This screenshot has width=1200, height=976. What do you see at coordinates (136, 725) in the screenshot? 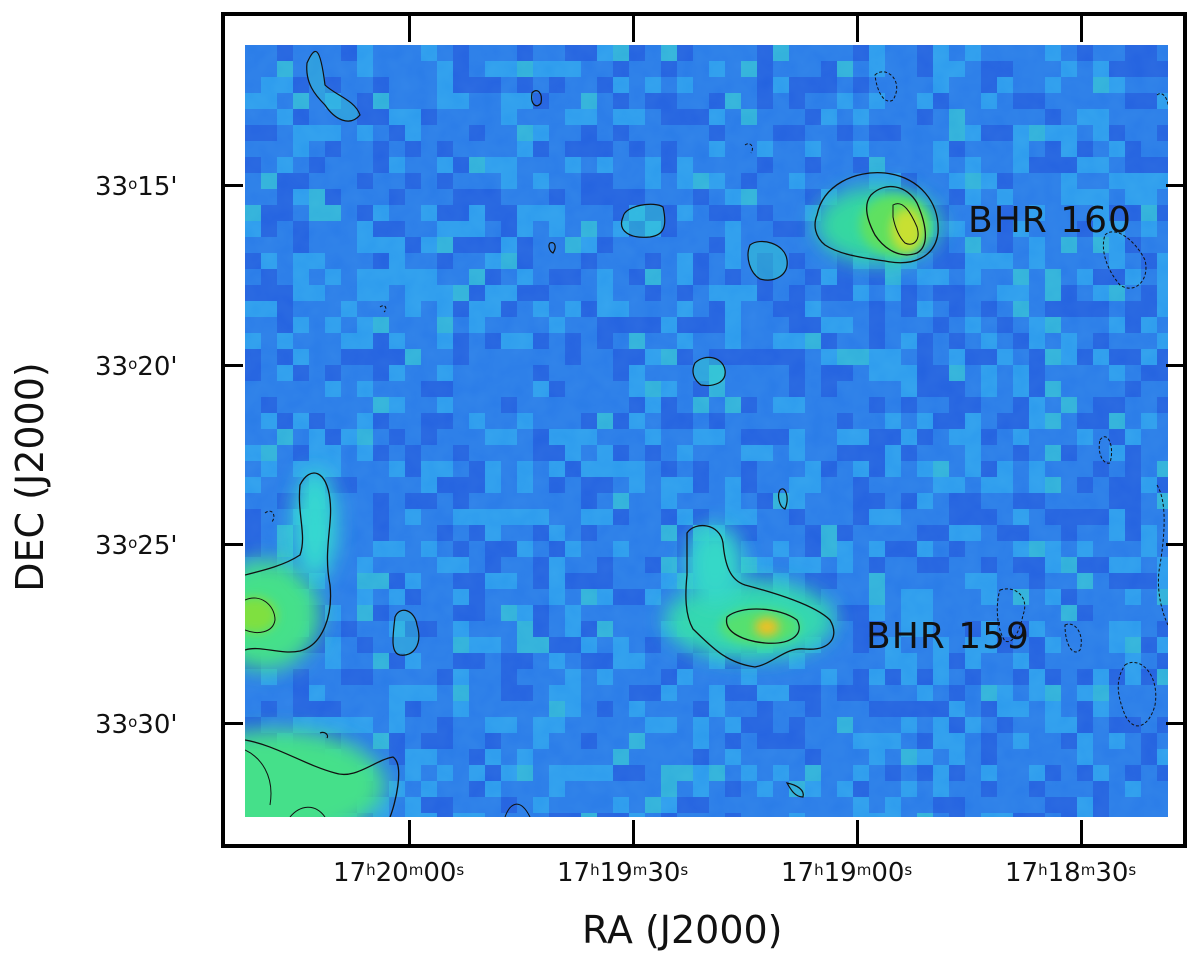
I see `y-tick-label-4: 33o30'` at bounding box center [136, 725].